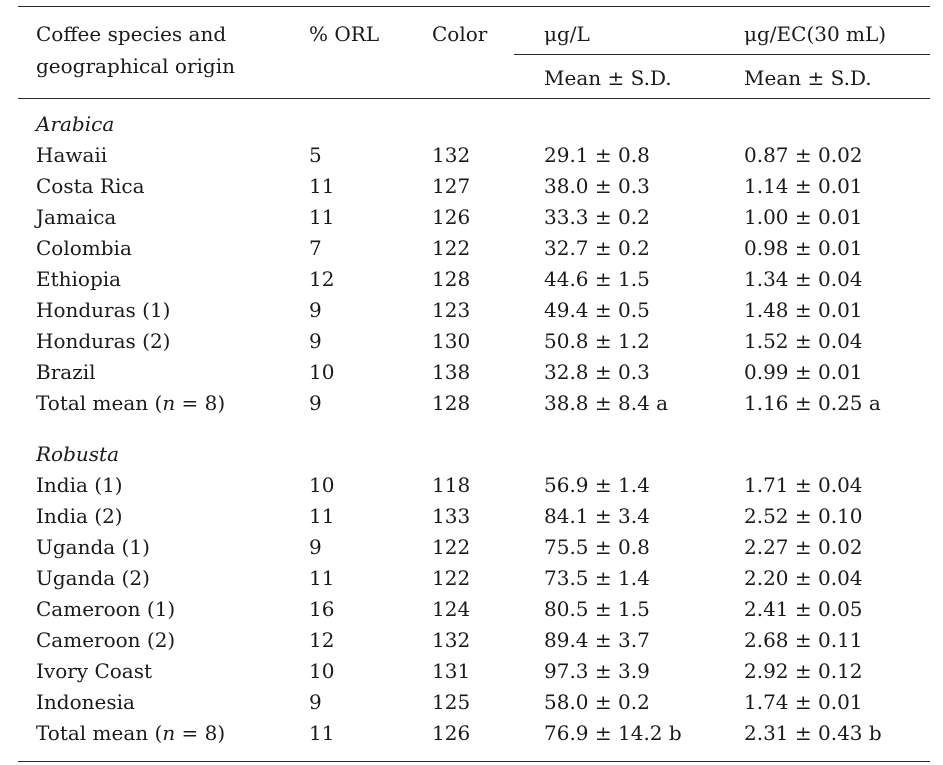  I want to click on origin-cell: Ethiopia, so click(79, 279).